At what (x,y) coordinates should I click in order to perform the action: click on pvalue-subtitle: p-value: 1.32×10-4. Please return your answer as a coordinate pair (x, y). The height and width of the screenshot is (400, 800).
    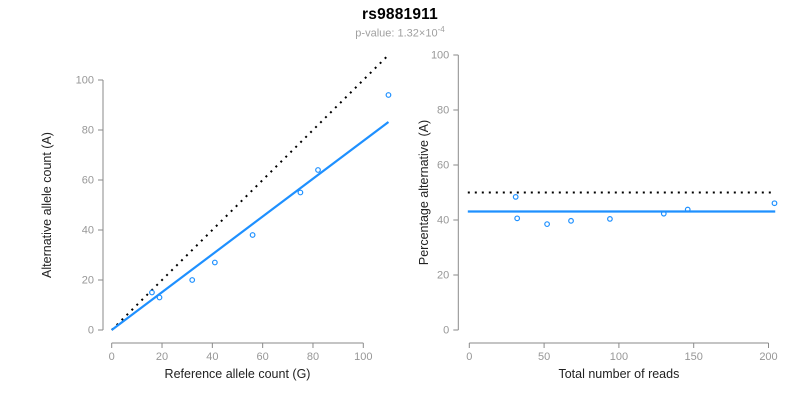
    Looking at the image, I should click on (400, 32).